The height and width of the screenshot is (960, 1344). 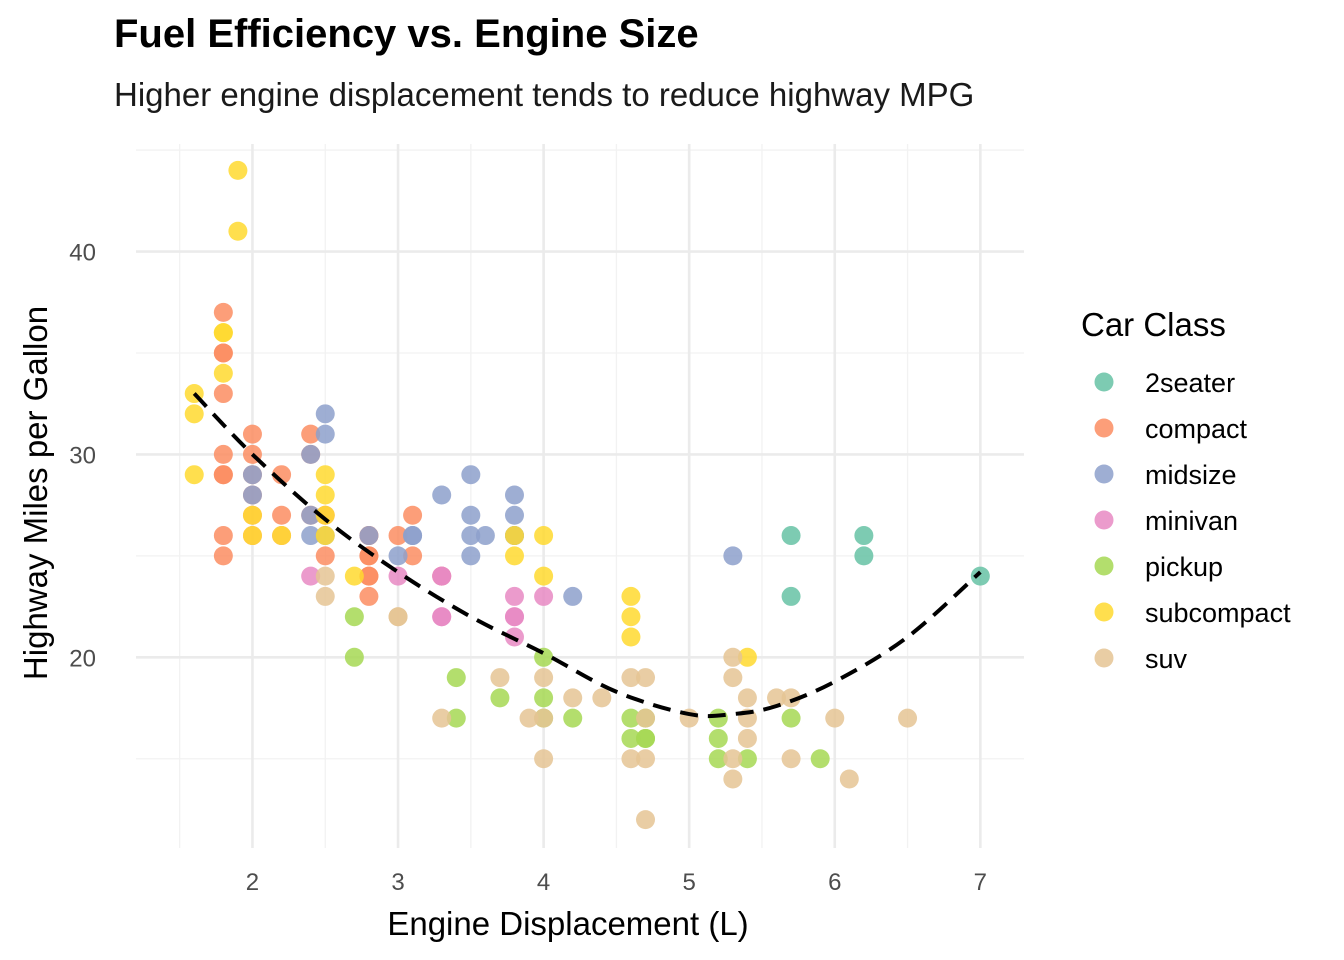 I want to click on legend-label-midsize: midsize, so click(x=1191, y=475).